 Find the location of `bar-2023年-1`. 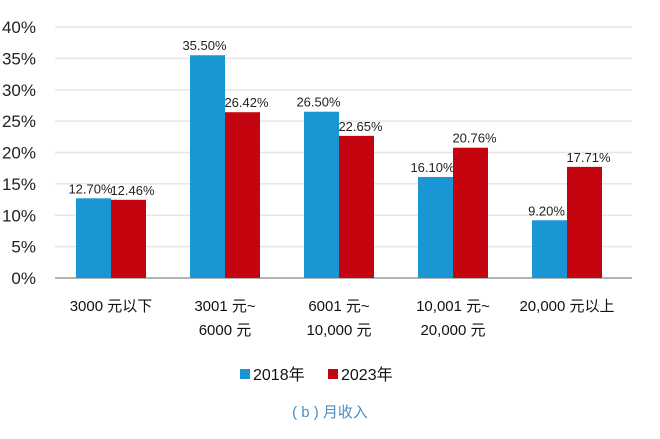

bar-2023年-1 is located at coordinates (242, 195).